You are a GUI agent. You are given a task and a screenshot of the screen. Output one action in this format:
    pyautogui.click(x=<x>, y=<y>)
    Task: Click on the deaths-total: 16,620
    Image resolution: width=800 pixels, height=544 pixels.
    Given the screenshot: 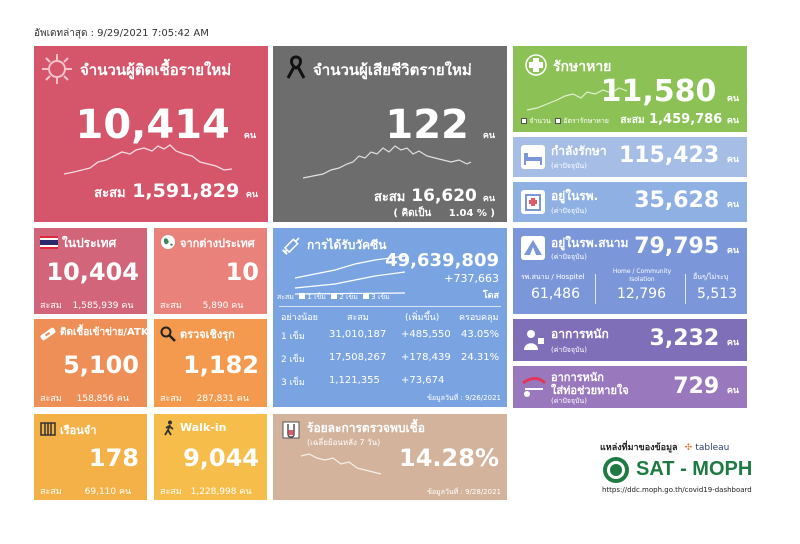 What is the action you would take?
    pyautogui.click(x=444, y=196)
    